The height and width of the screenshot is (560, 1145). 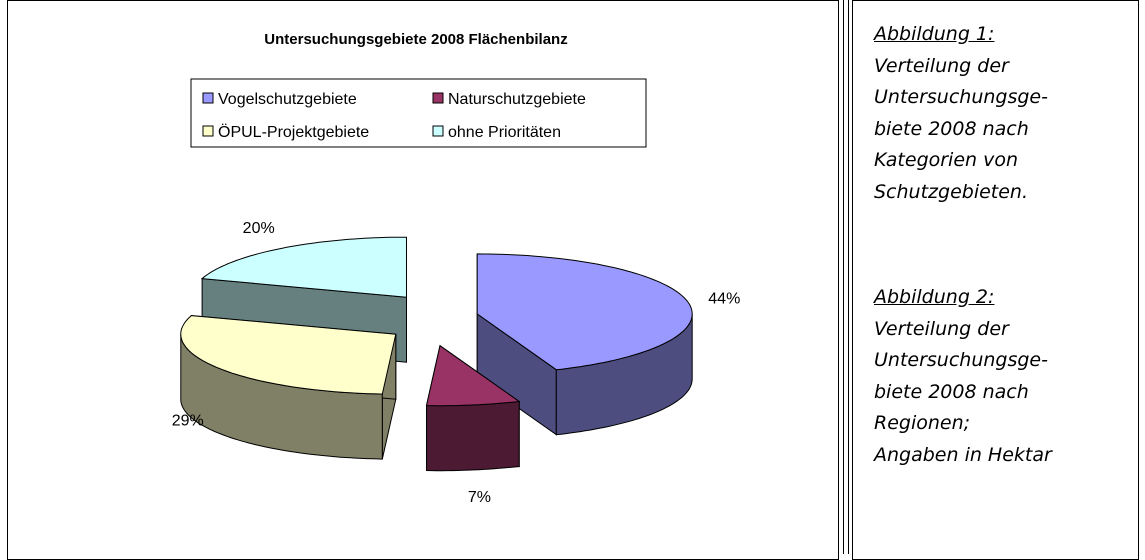 What do you see at coordinates (287, 99) in the screenshot?
I see `legend-label: Vogelschutzgebiete` at bounding box center [287, 99].